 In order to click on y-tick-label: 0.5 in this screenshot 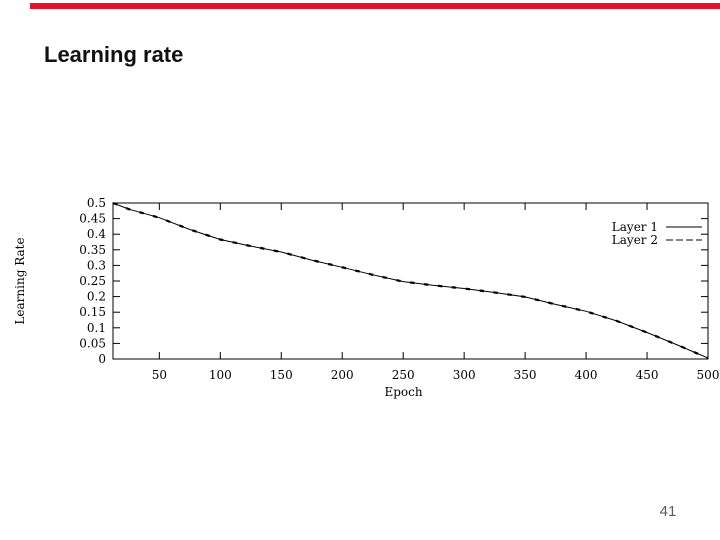, I will do `click(96, 203)`.